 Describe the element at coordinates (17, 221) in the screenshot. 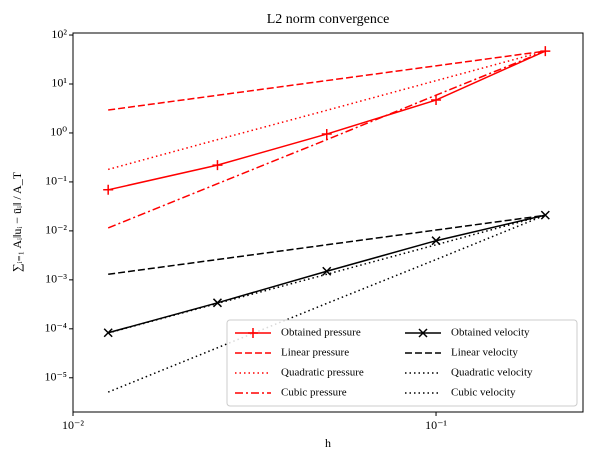

I see `y-axis-label: ∑ᵢ₌₁ Aᵢ‖uᵢ − ūᵢ‖ / A_T` at that location.